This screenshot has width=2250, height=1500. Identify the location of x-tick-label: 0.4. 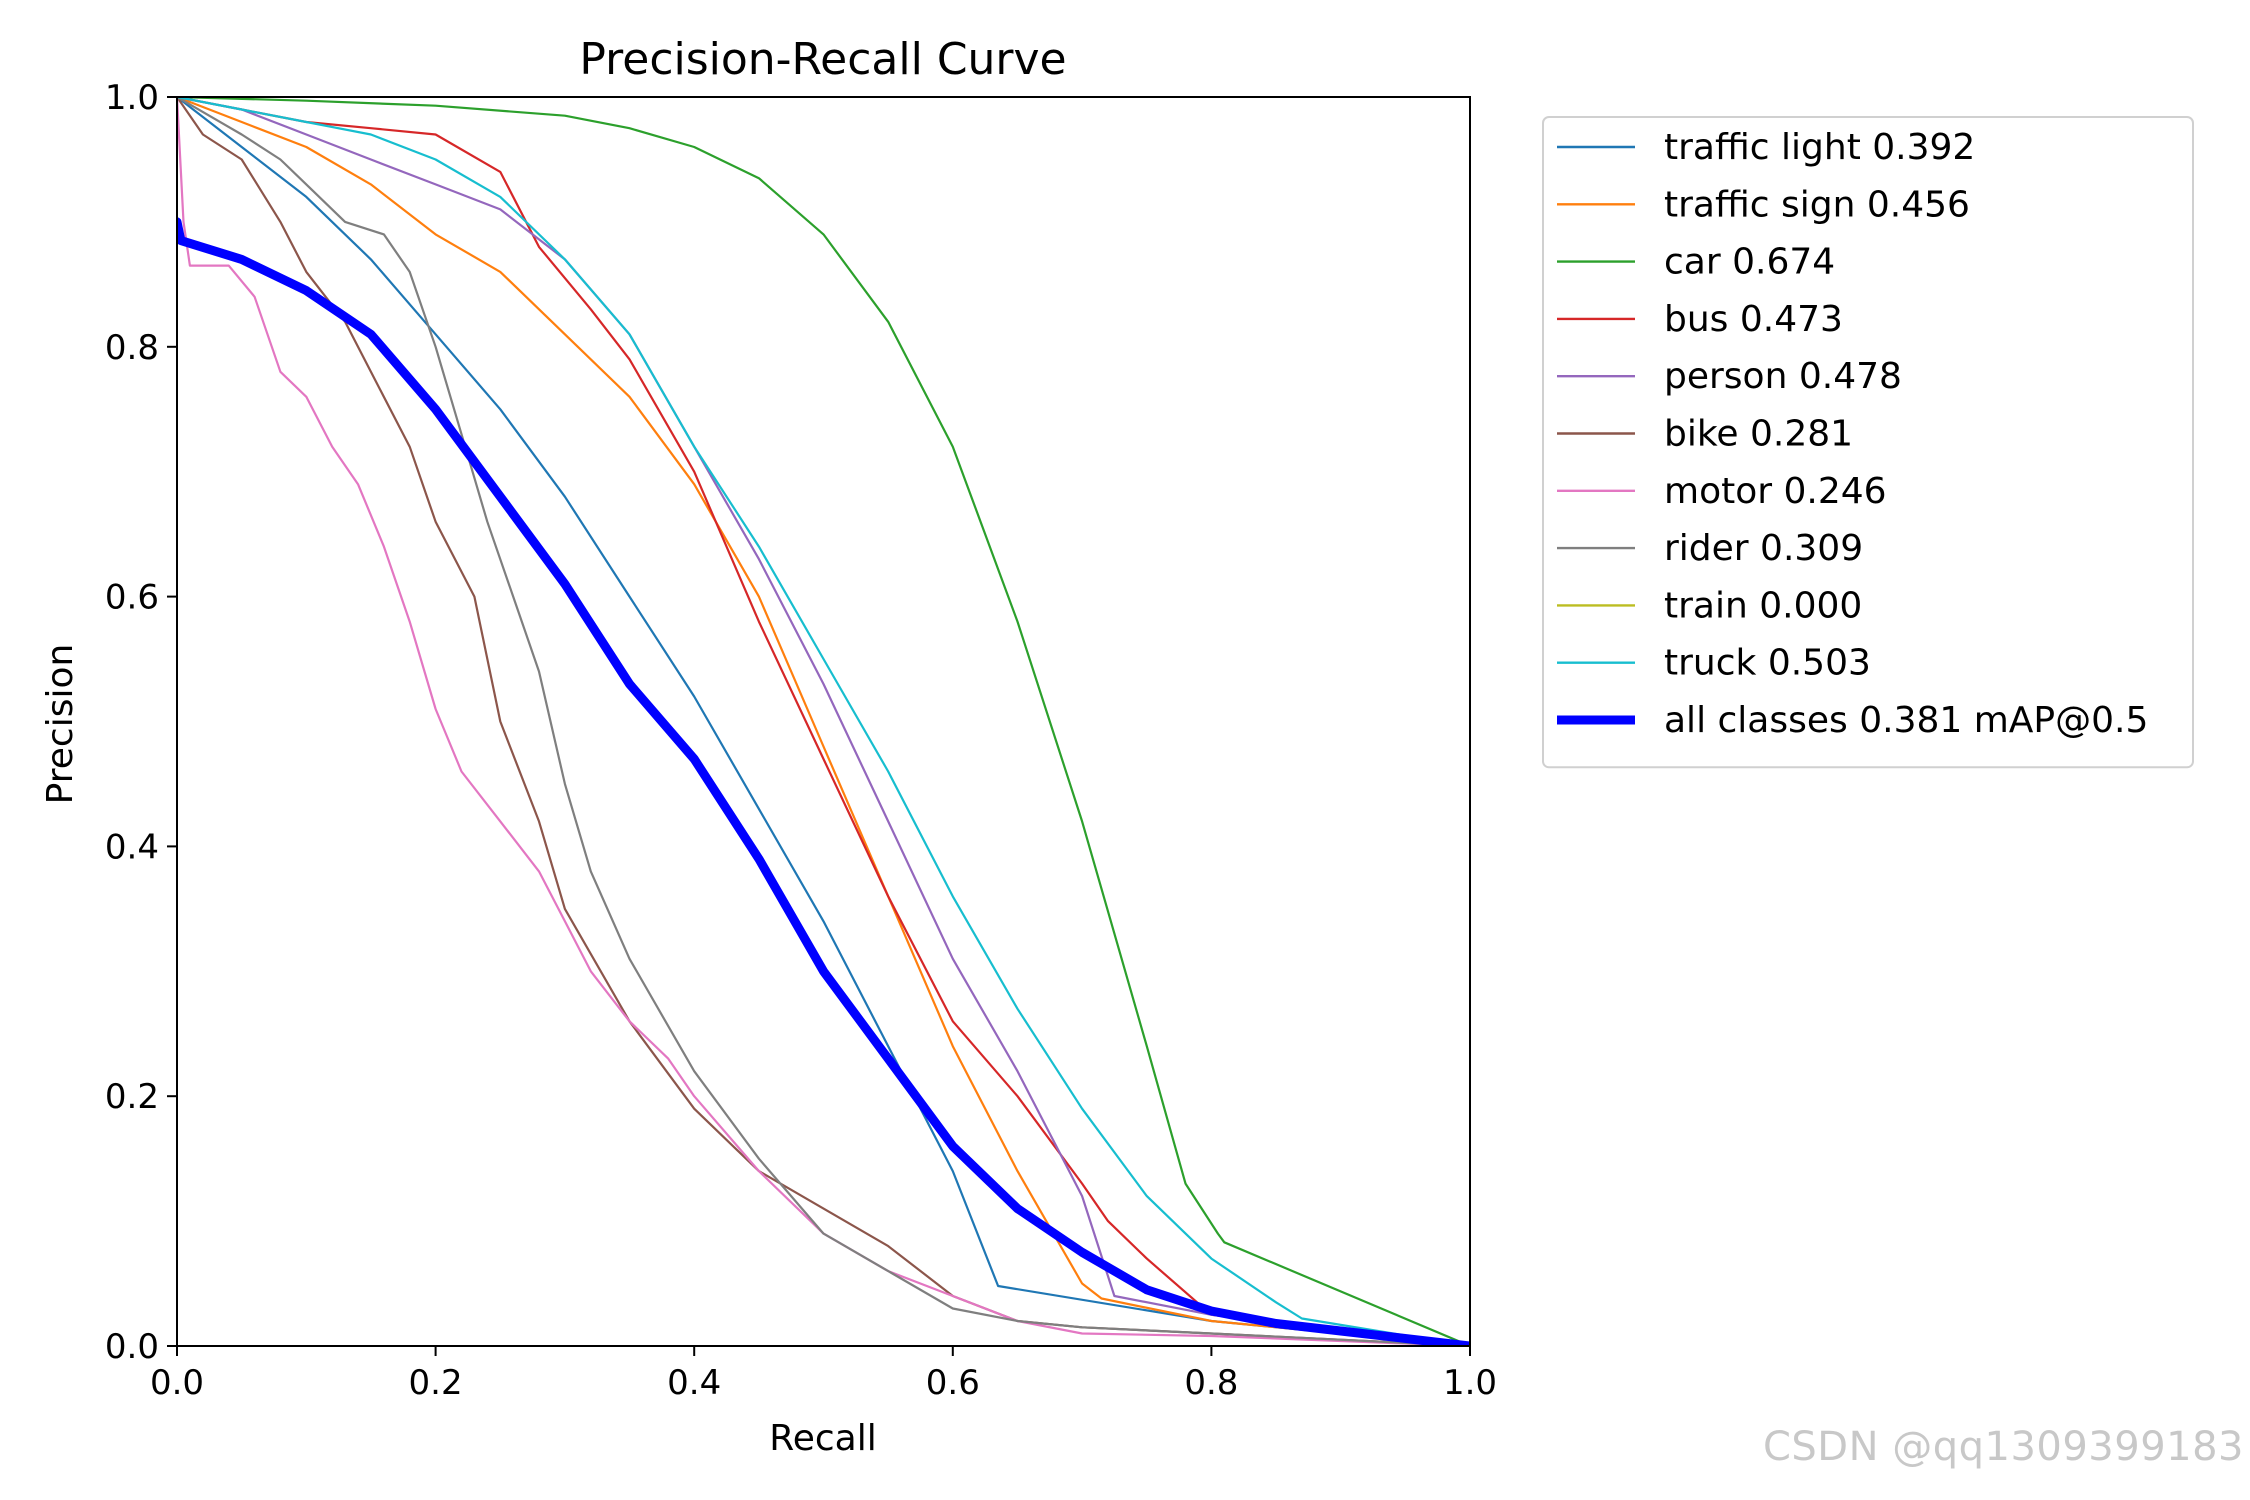
(694, 1383).